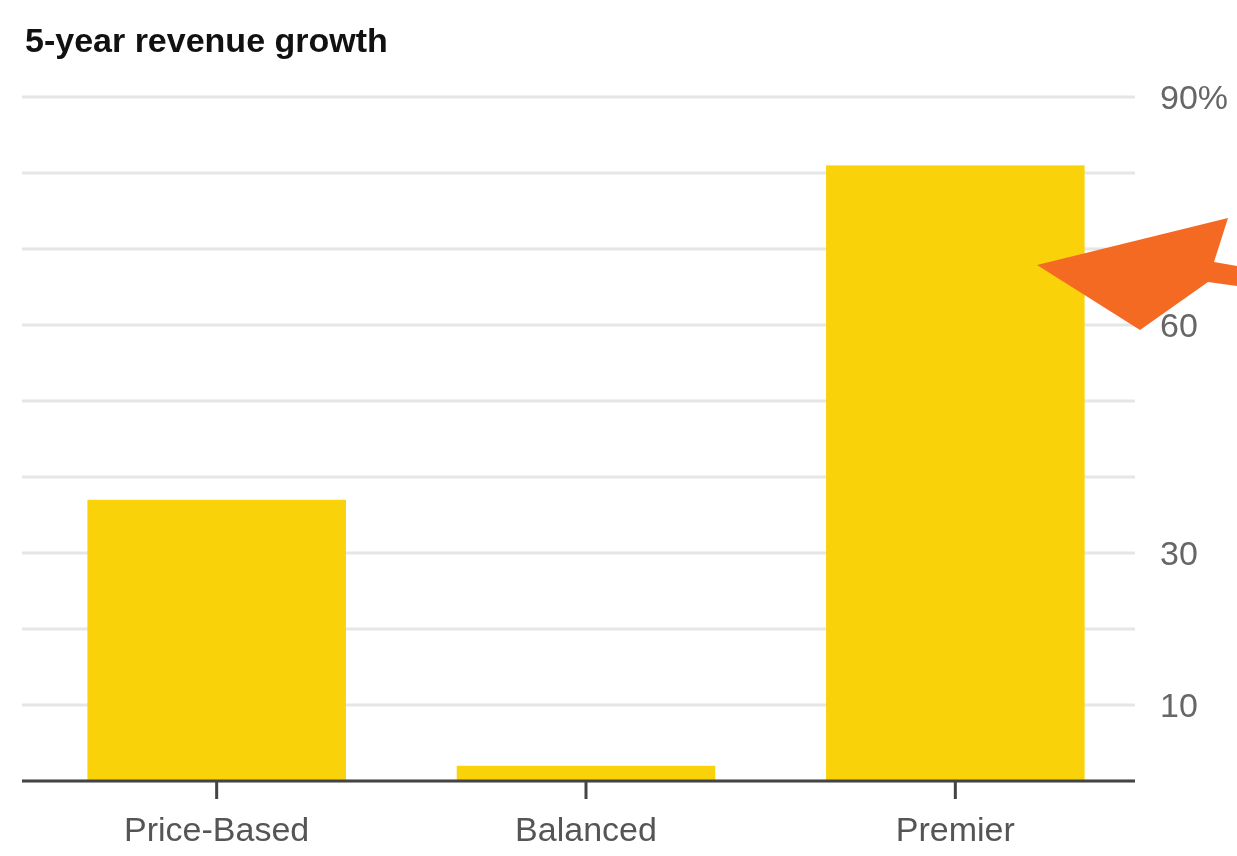 This screenshot has height=856, width=1237. I want to click on y-tick-label: 60, so click(1179, 324).